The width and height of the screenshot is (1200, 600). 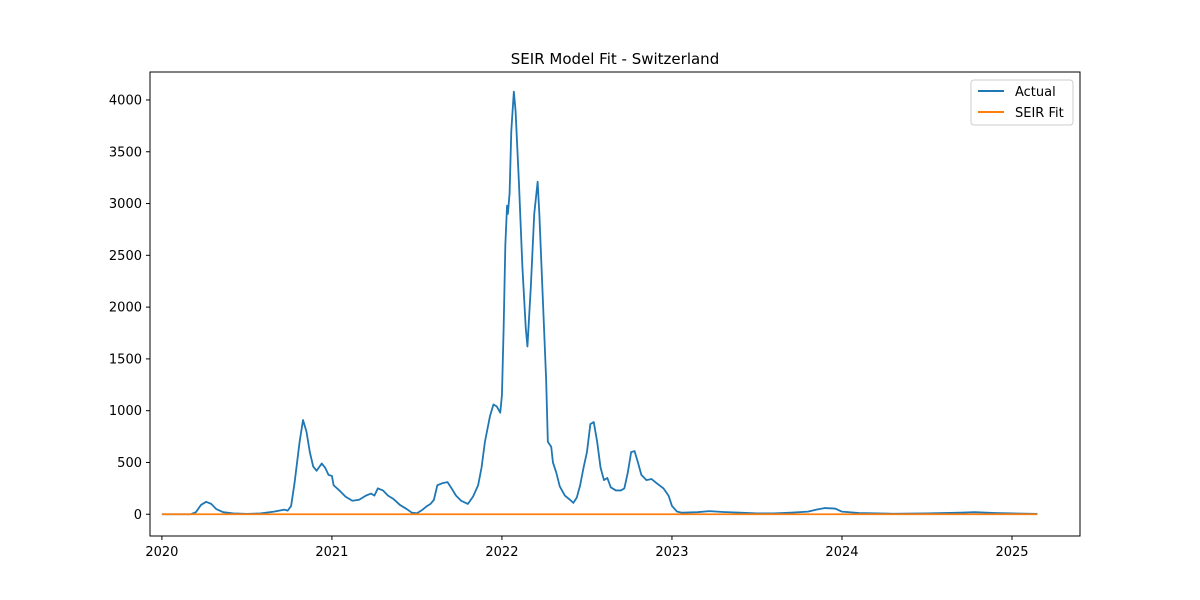 What do you see at coordinates (125, 256) in the screenshot?
I see `y-tick-label: 2500` at bounding box center [125, 256].